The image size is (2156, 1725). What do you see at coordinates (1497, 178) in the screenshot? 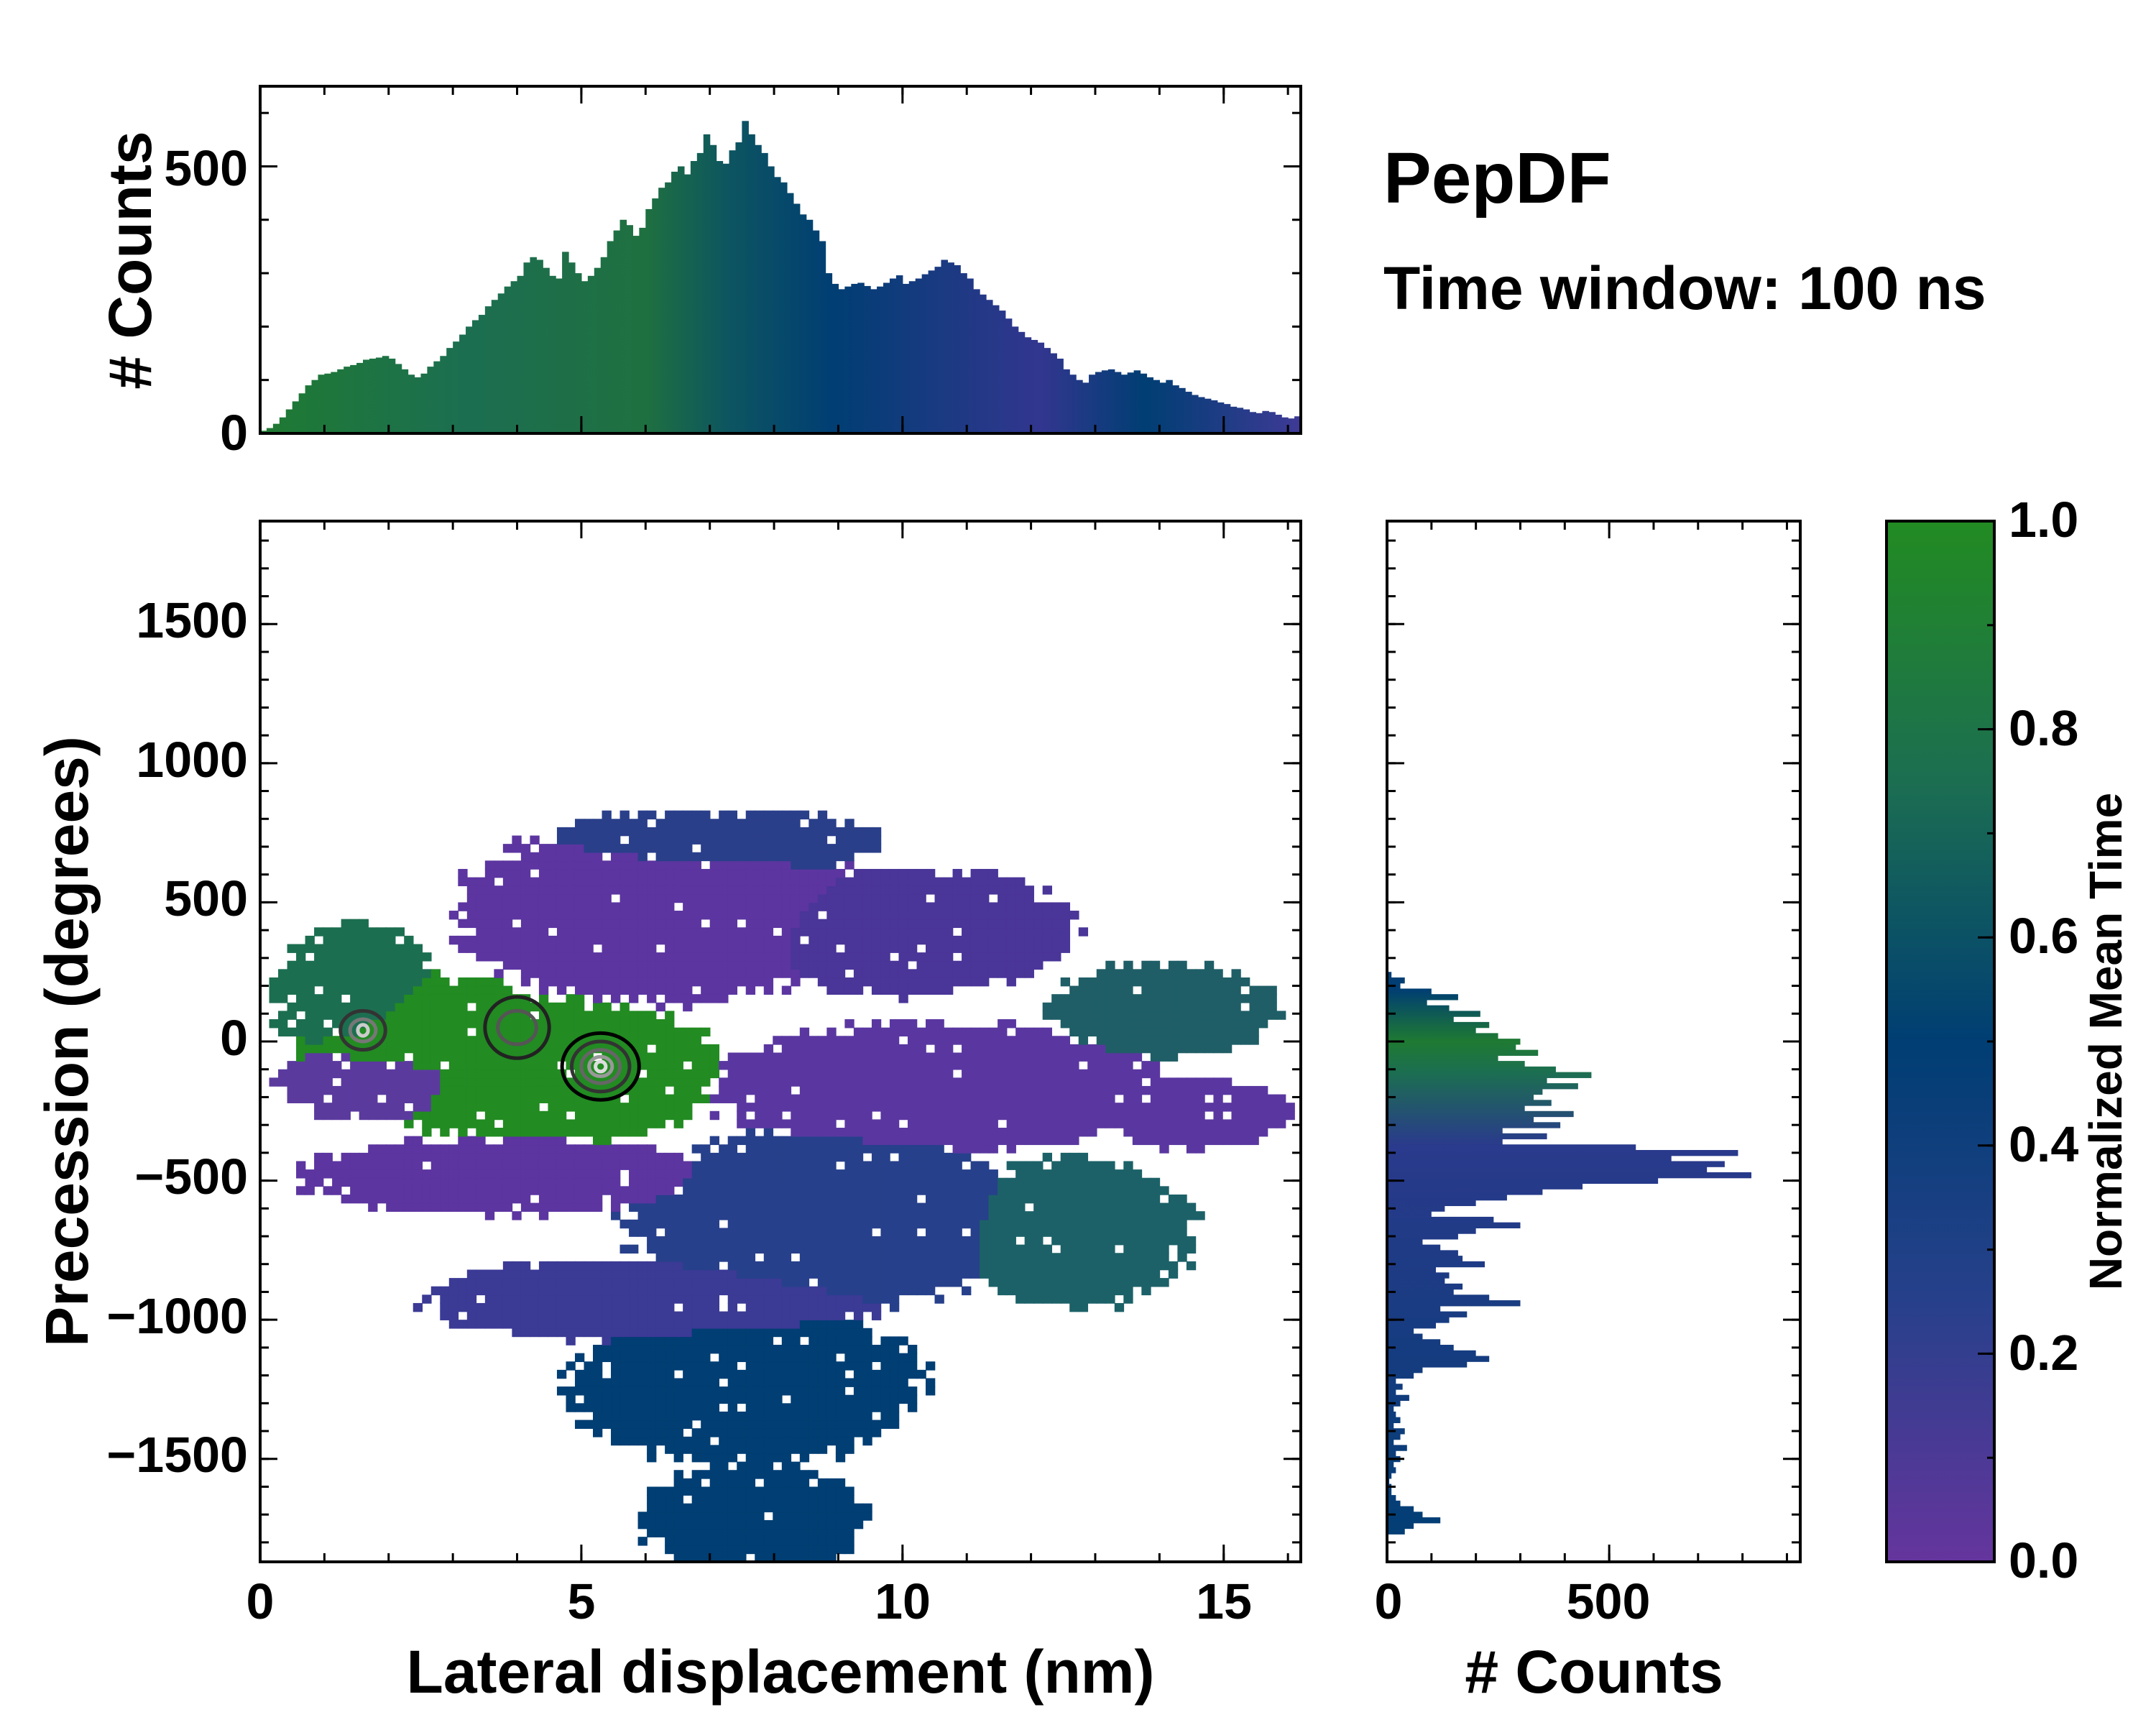
I see `chart-title: PepDF` at bounding box center [1497, 178].